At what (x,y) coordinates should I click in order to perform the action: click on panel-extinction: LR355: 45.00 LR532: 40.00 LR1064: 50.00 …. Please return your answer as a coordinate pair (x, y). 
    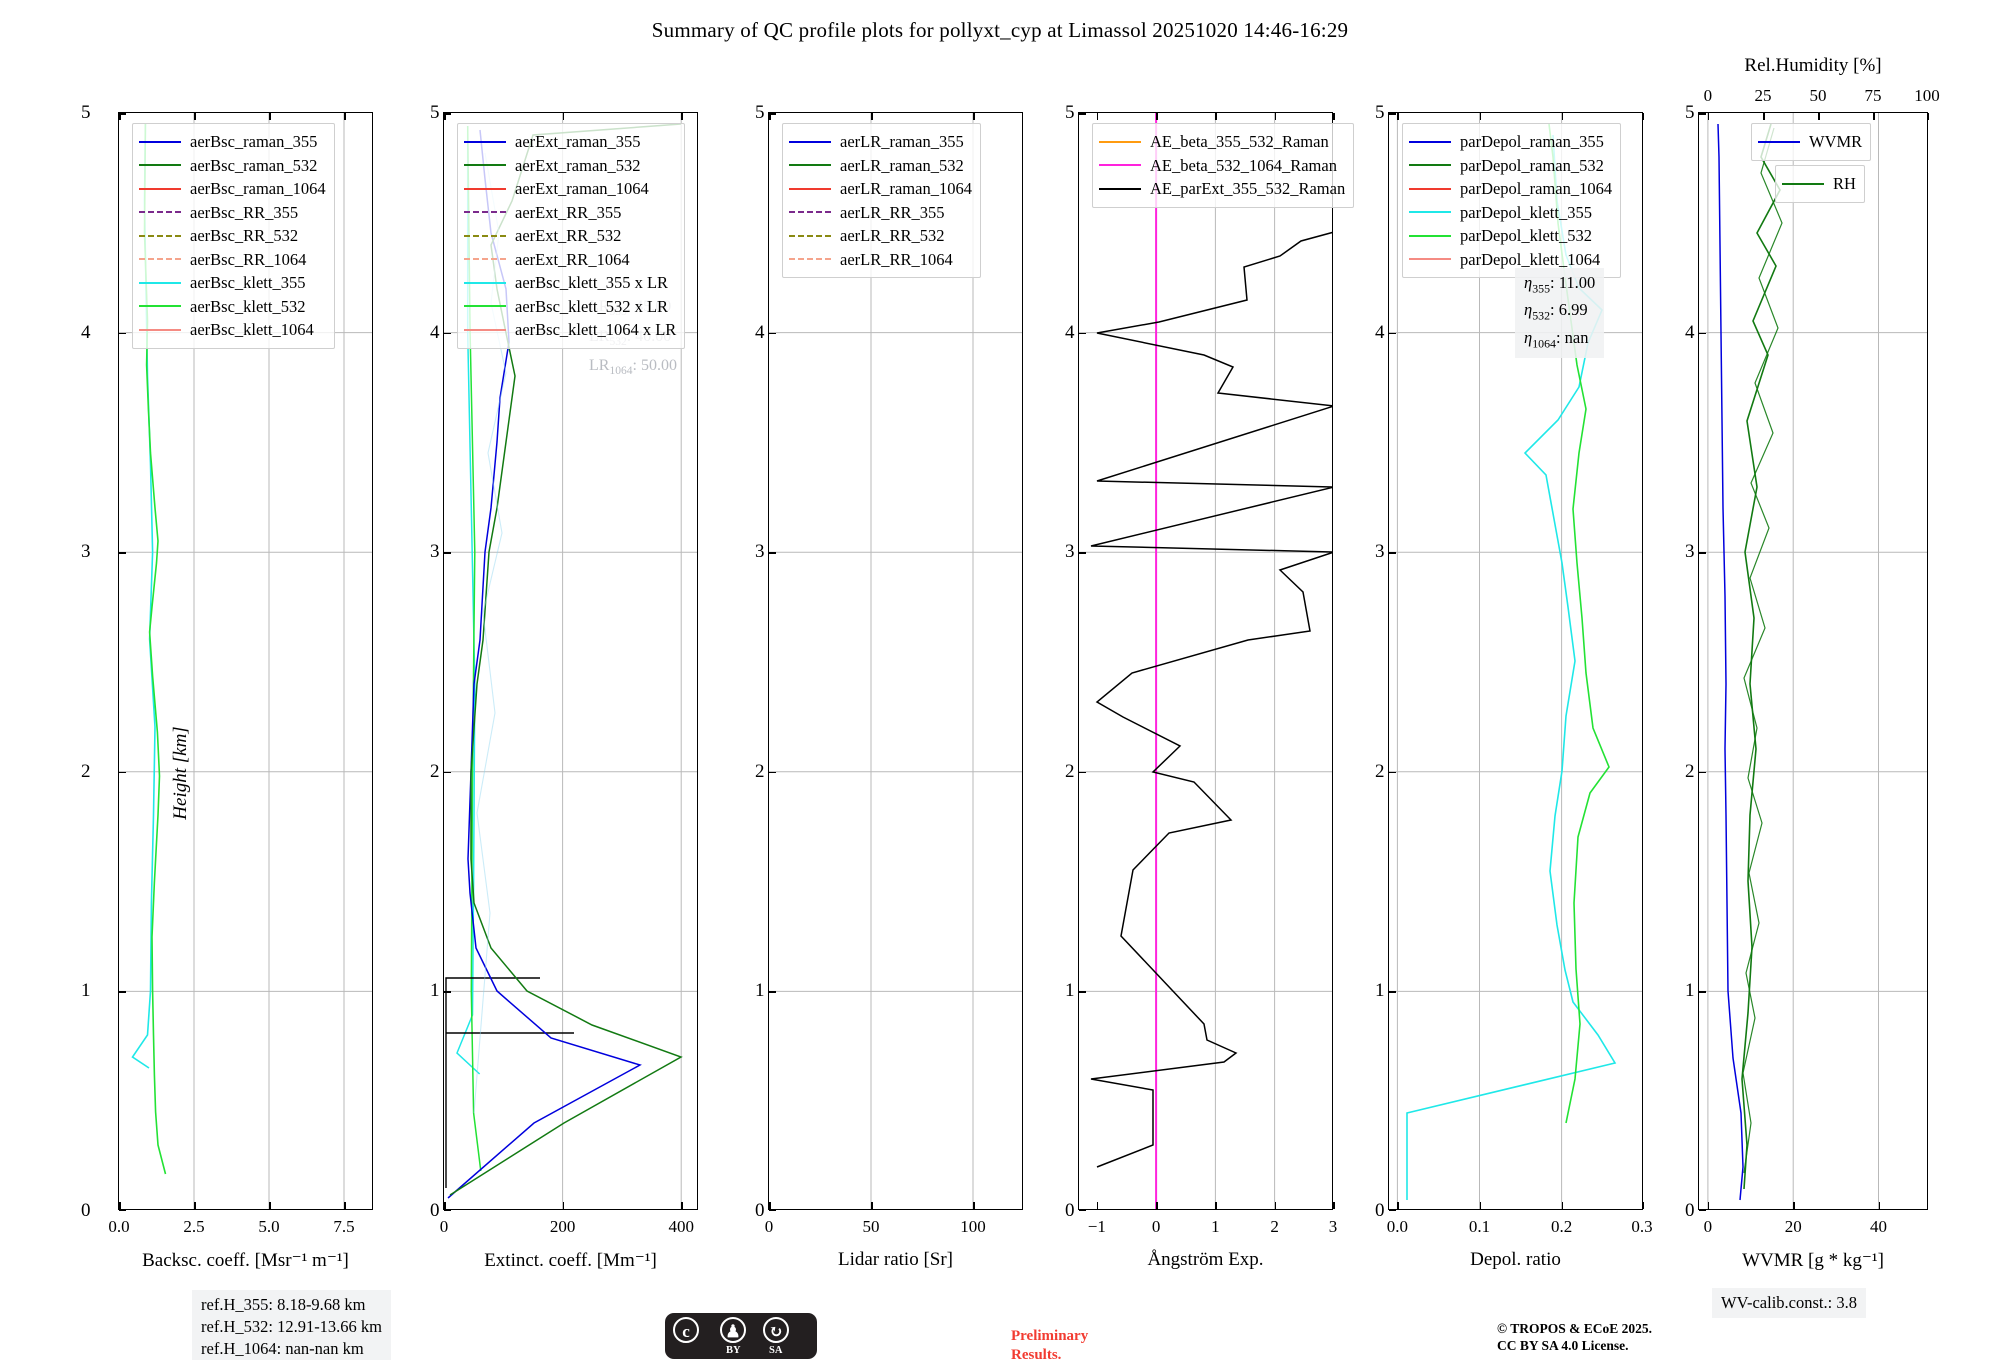
    Looking at the image, I should click on (564, 686).